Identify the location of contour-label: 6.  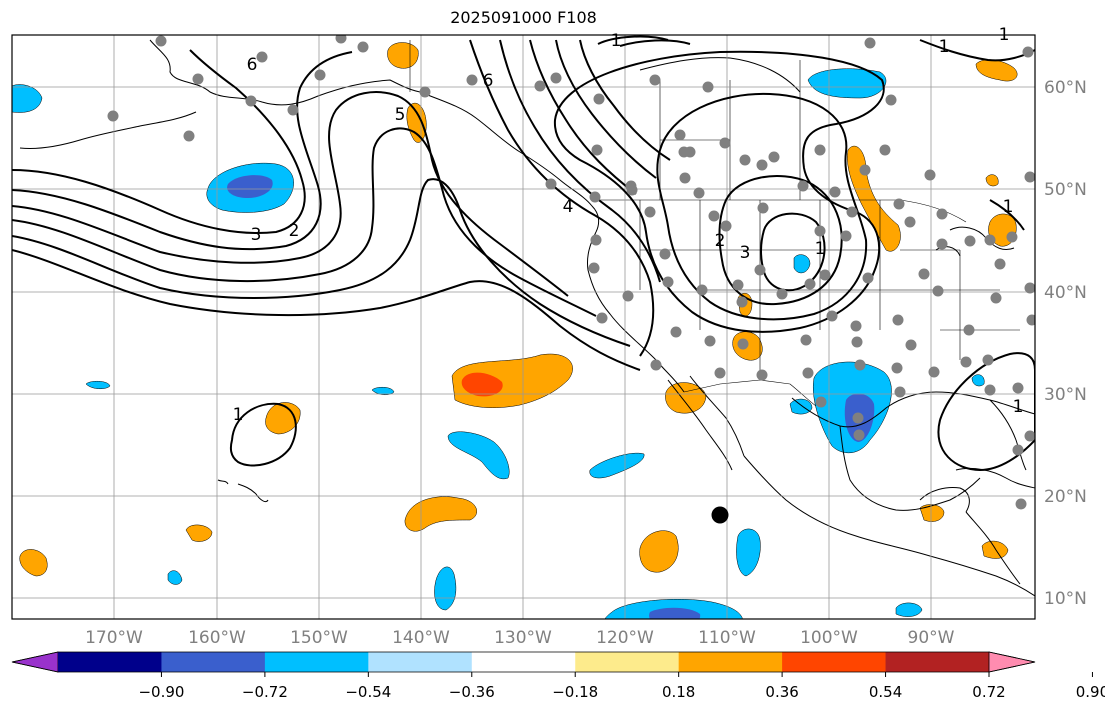
(252, 65).